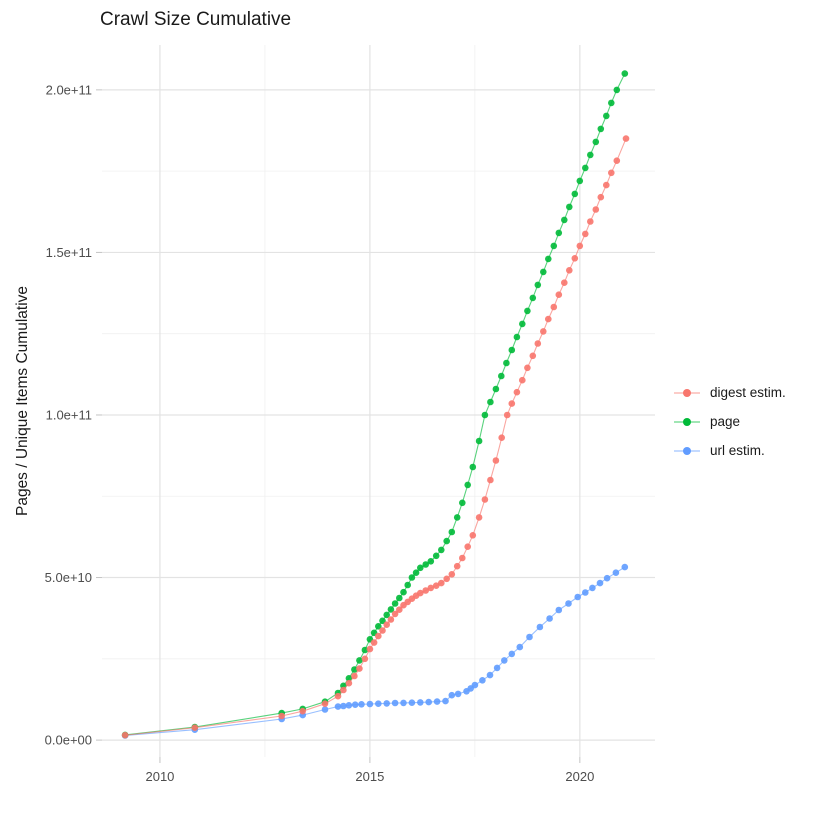  I want to click on series-url-estim, so click(375, 651).